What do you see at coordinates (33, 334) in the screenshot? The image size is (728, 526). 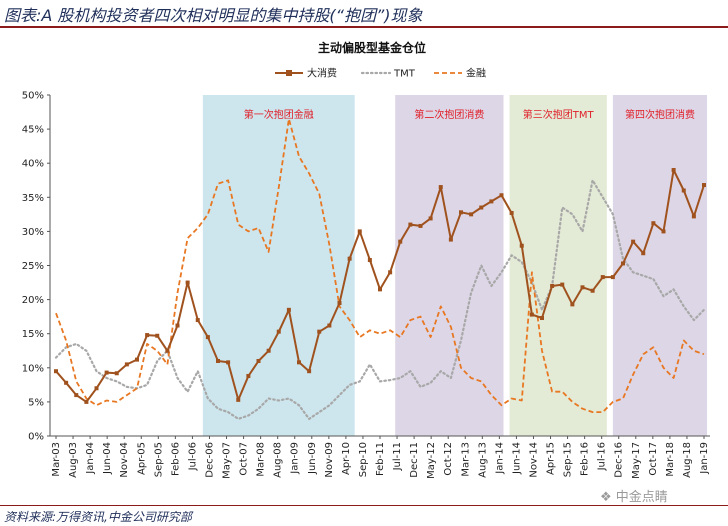 I see `y-tick-label: 15%` at bounding box center [33, 334].